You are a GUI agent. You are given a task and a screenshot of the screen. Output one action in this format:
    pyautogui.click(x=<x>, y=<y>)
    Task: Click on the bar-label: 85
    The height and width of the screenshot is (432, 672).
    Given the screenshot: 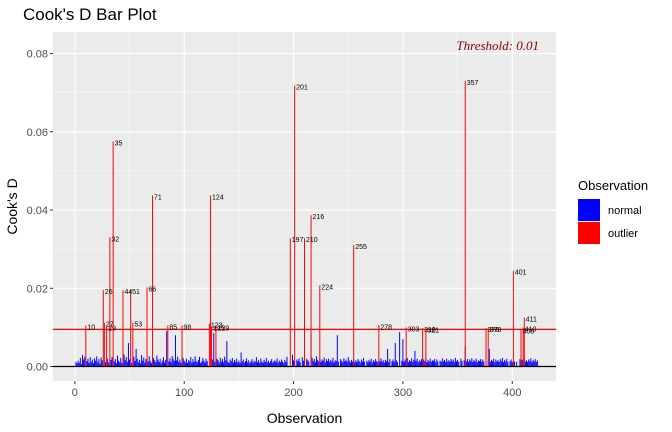 What is the action you would take?
    pyautogui.click(x=173, y=327)
    